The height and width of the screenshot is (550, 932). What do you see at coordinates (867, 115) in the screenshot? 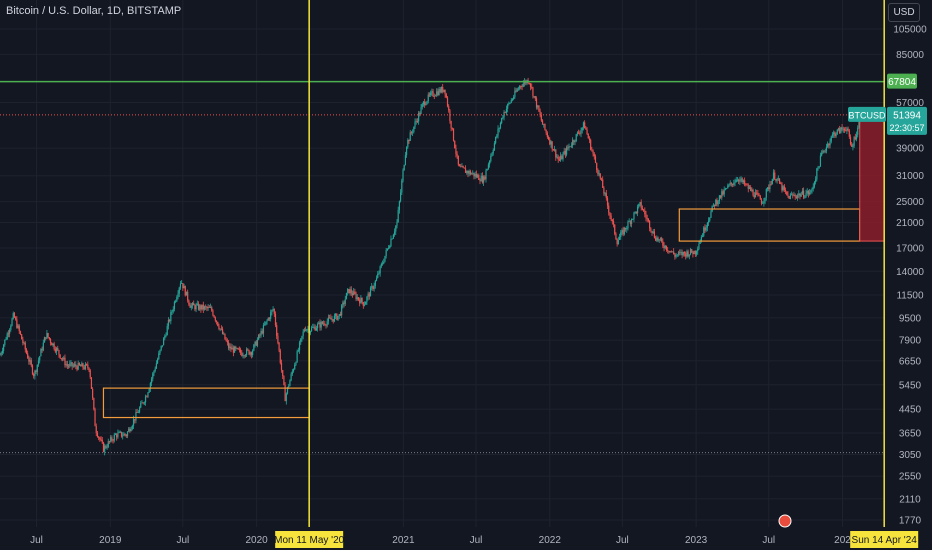
I see `symbol-tag-text: BTCUSD` at bounding box center [867, 115].